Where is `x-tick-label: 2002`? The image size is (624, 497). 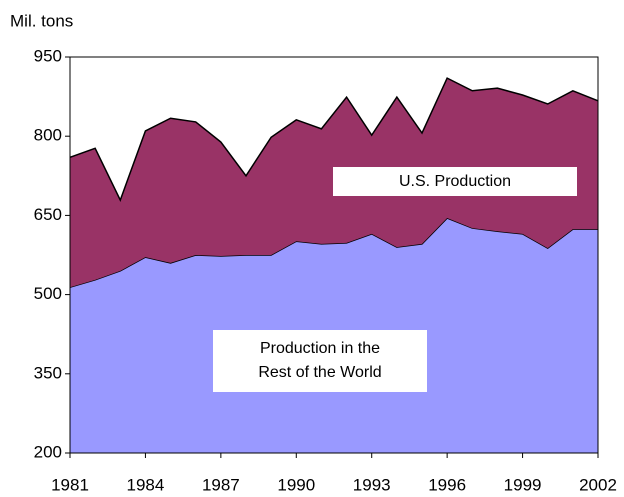
x-tick-label: 2002 is located at coordinates (598, 484).